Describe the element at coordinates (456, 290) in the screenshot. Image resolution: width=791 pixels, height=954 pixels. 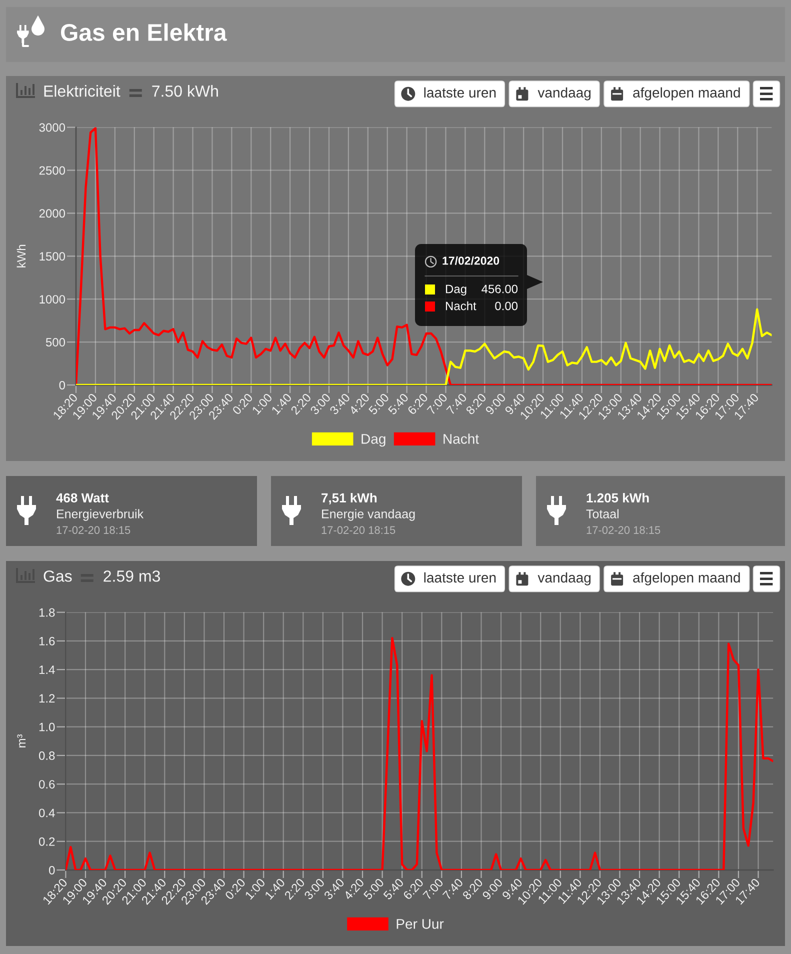
I see `annotation: Dag` at that location.